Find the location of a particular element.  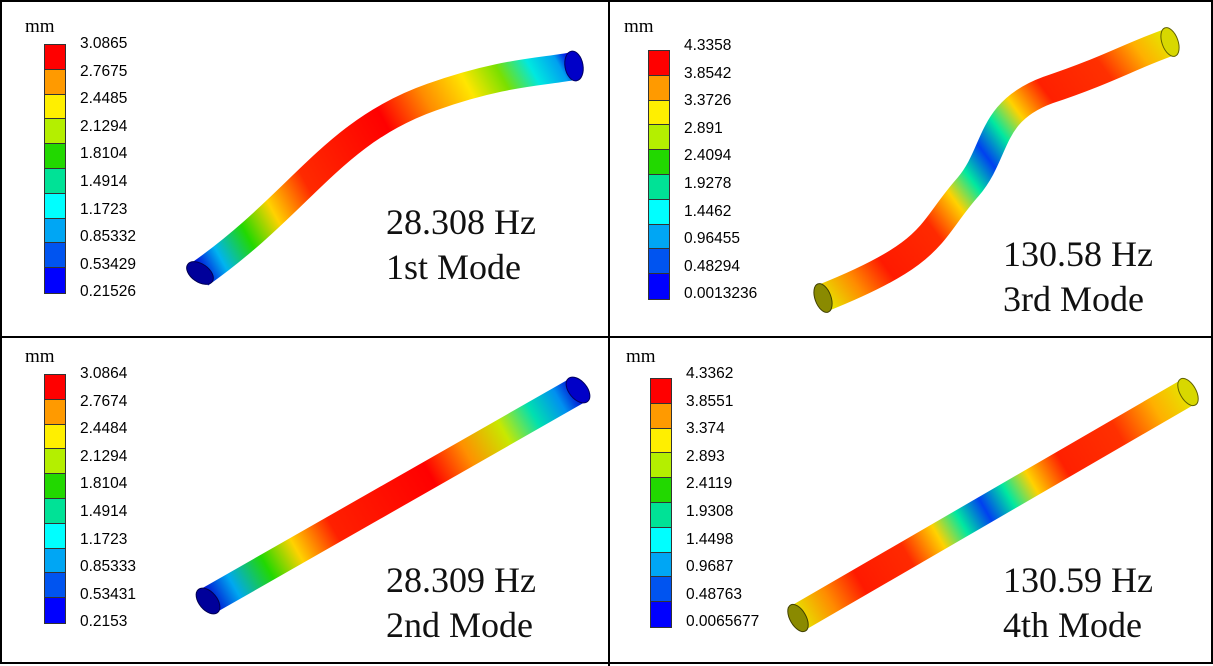

legend-value: 0.96455 is located at coordinates (712, 239).